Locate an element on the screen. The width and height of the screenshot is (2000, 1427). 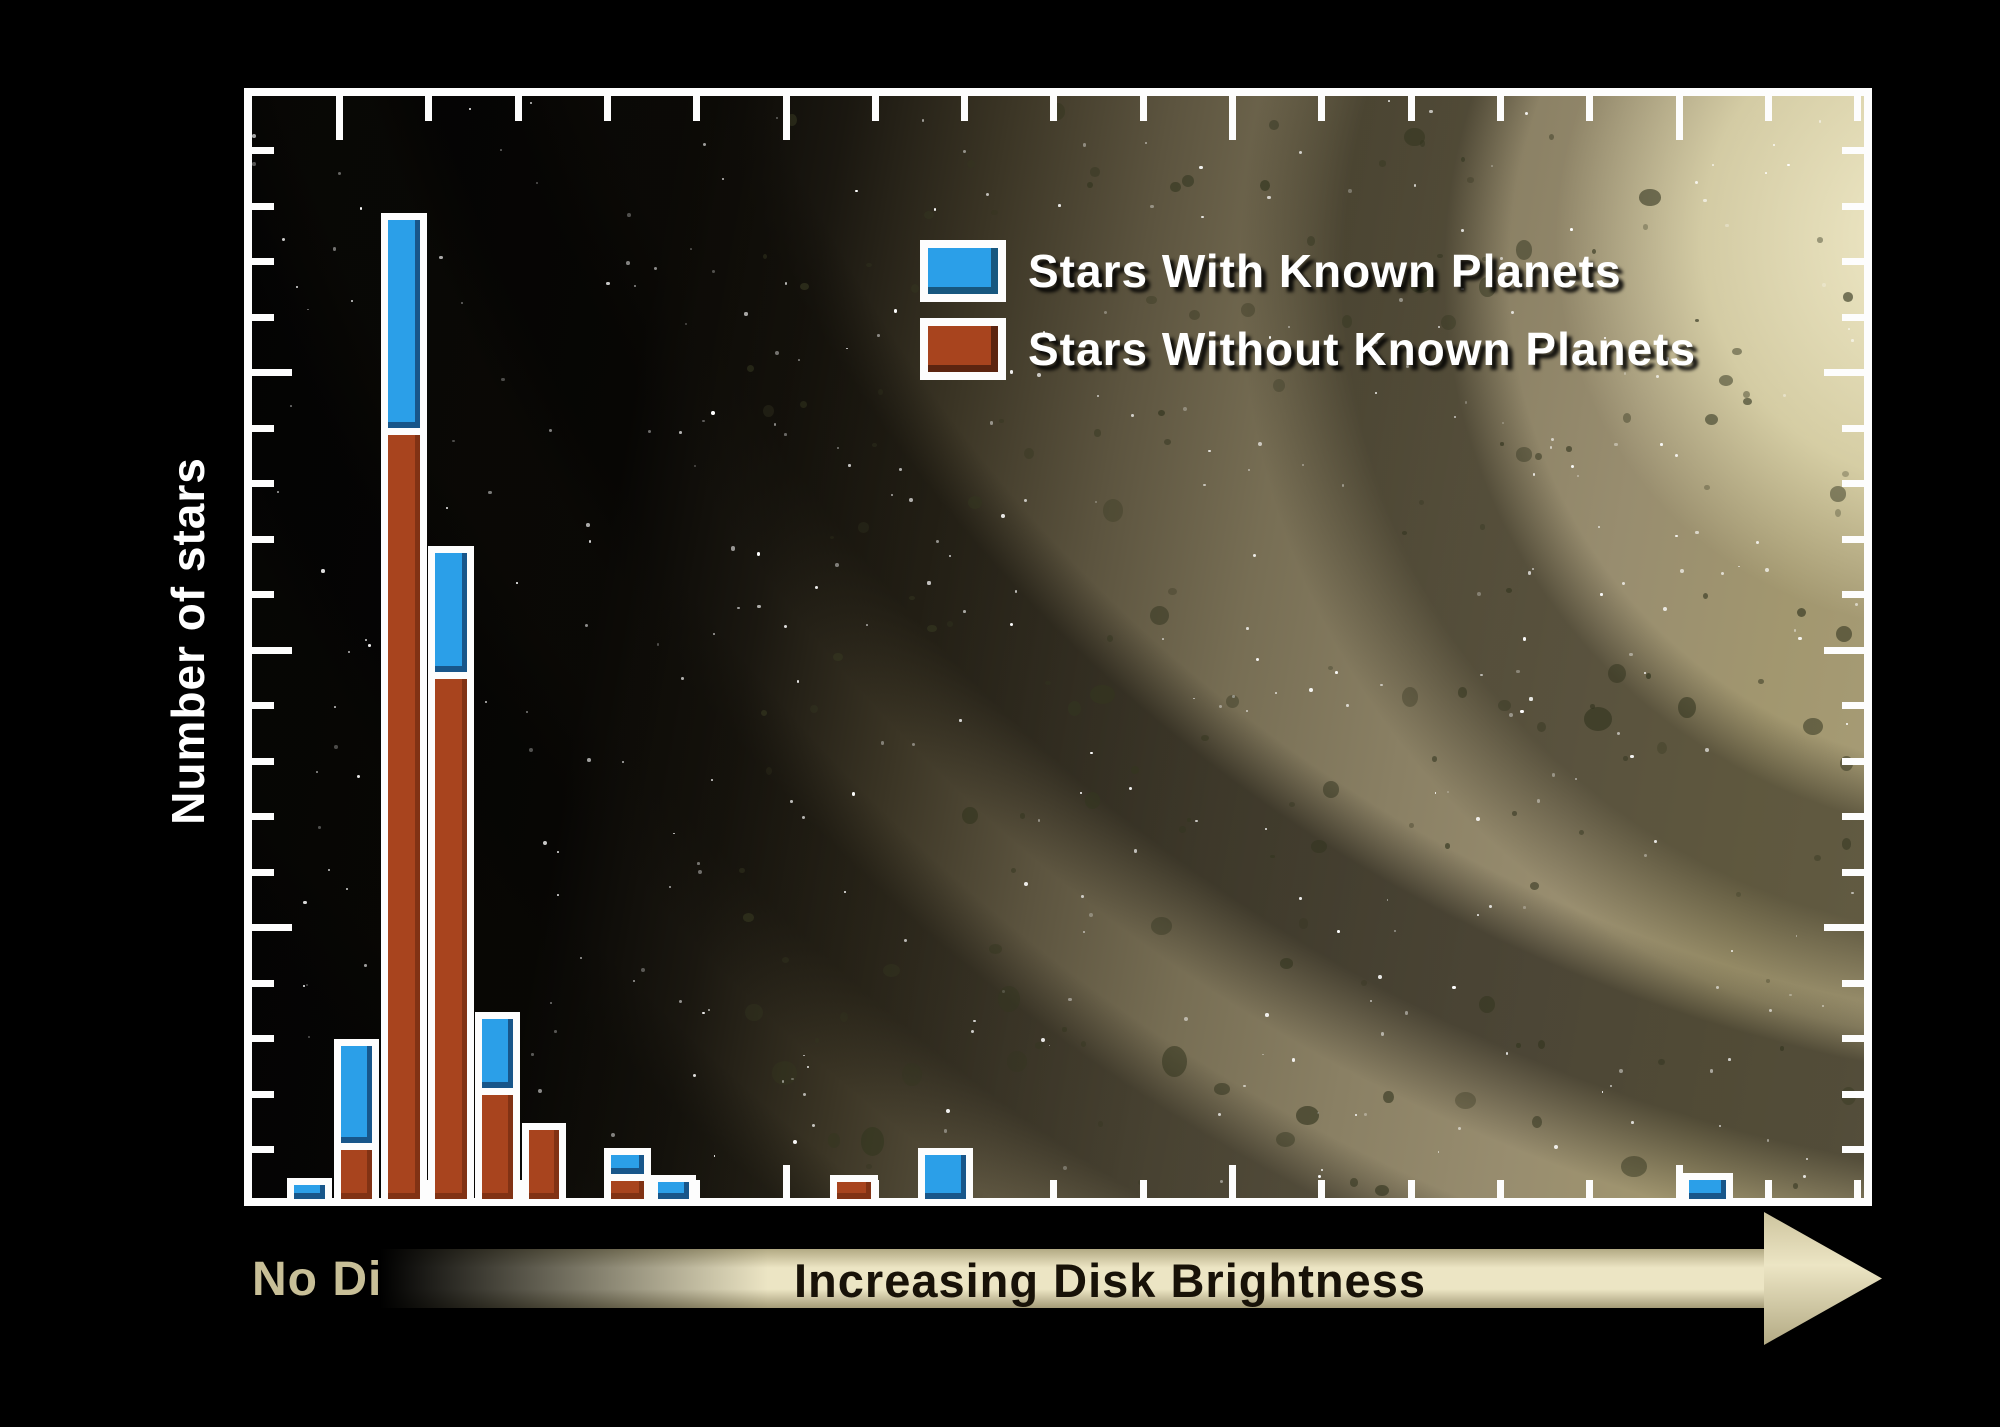
brightness-arrow-label: Increasing Disk Brightness is located at coordinates (1110, 1280).